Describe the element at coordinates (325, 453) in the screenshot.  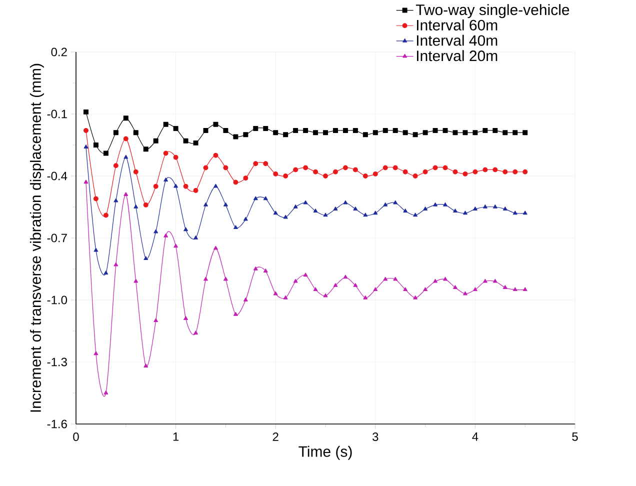
I see `x-axis-title: Time (s)` at that location.